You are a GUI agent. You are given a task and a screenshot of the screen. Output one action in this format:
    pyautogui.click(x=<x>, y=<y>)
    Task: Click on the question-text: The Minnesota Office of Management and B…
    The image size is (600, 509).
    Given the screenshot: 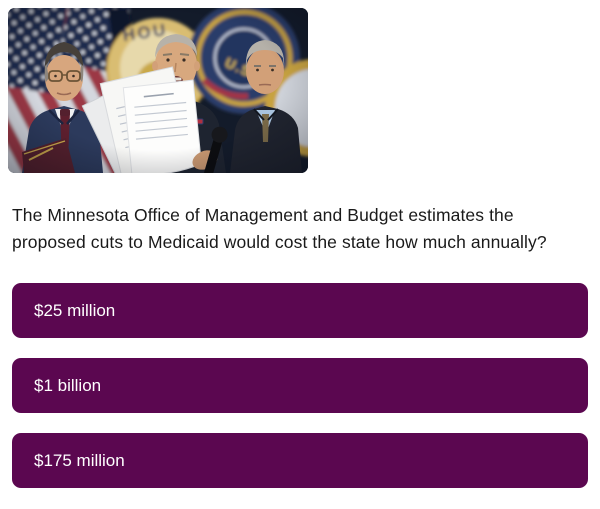 What is the action you would take?
    pyautogui.click(x=279, y=228)
    